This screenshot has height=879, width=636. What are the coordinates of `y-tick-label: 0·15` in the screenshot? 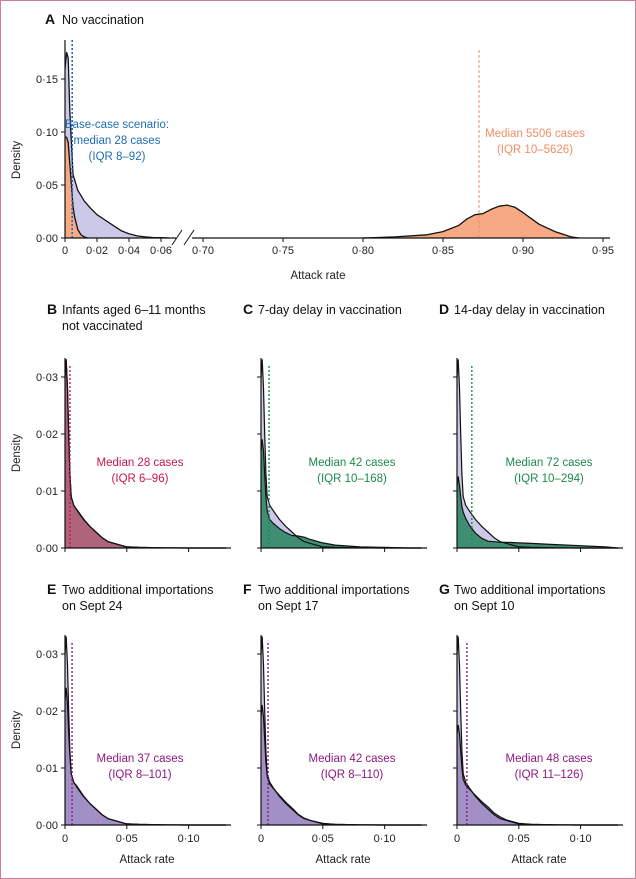 It's located at (47, 80).